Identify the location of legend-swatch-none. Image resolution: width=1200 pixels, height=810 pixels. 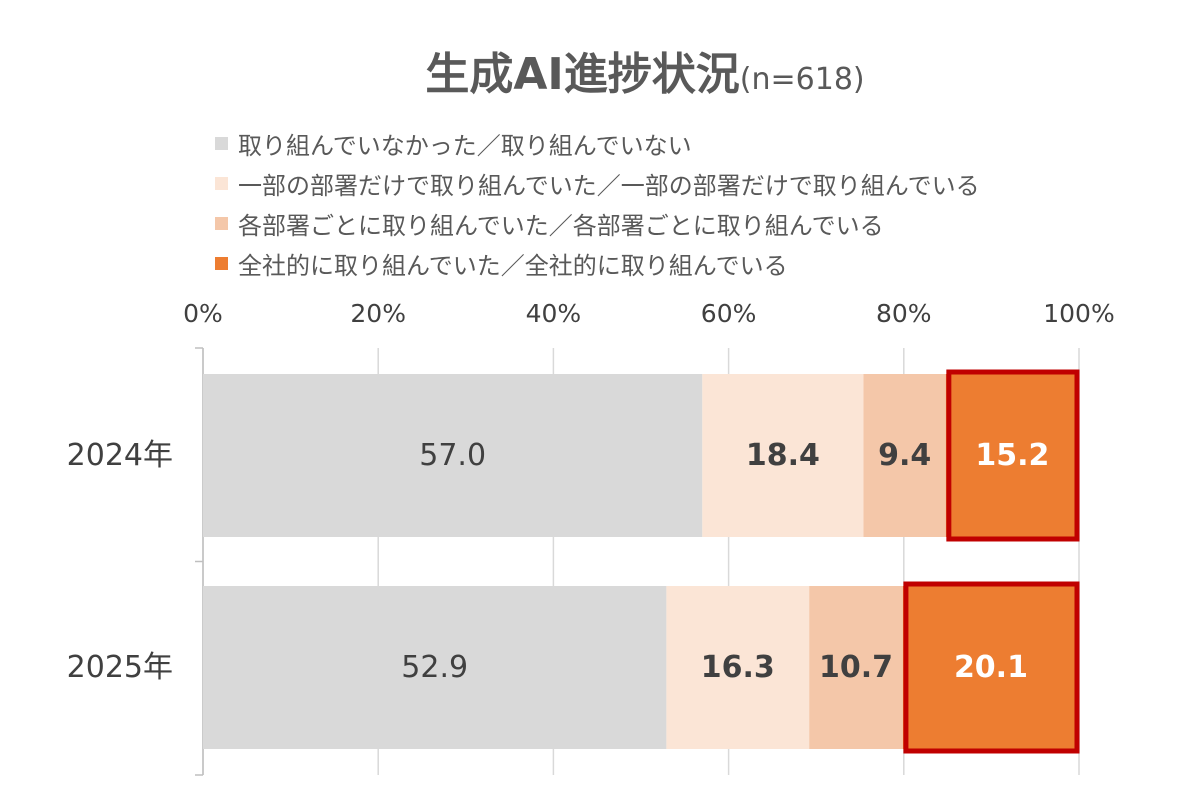
(221, 143).